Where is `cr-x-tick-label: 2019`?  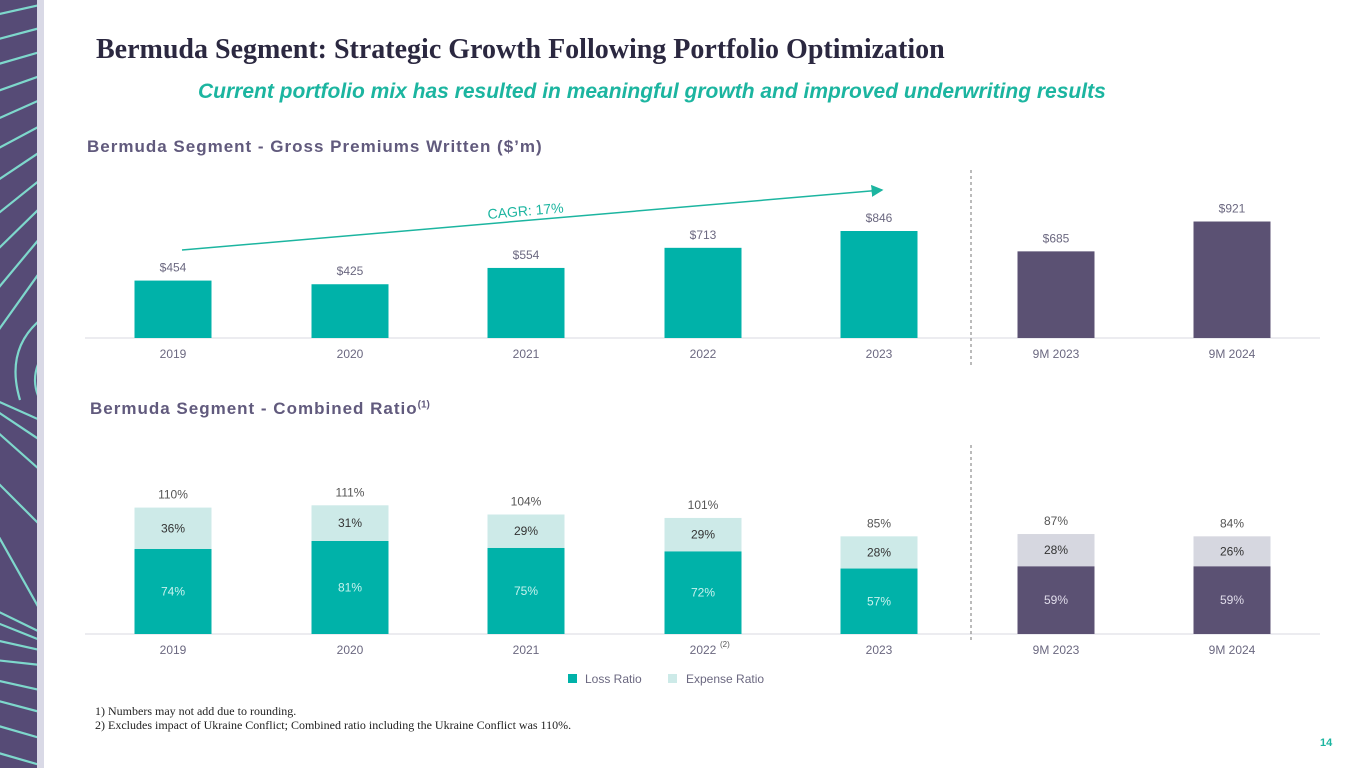
cr-x-tick-label: 2019 is located at coordinates (173, 650).